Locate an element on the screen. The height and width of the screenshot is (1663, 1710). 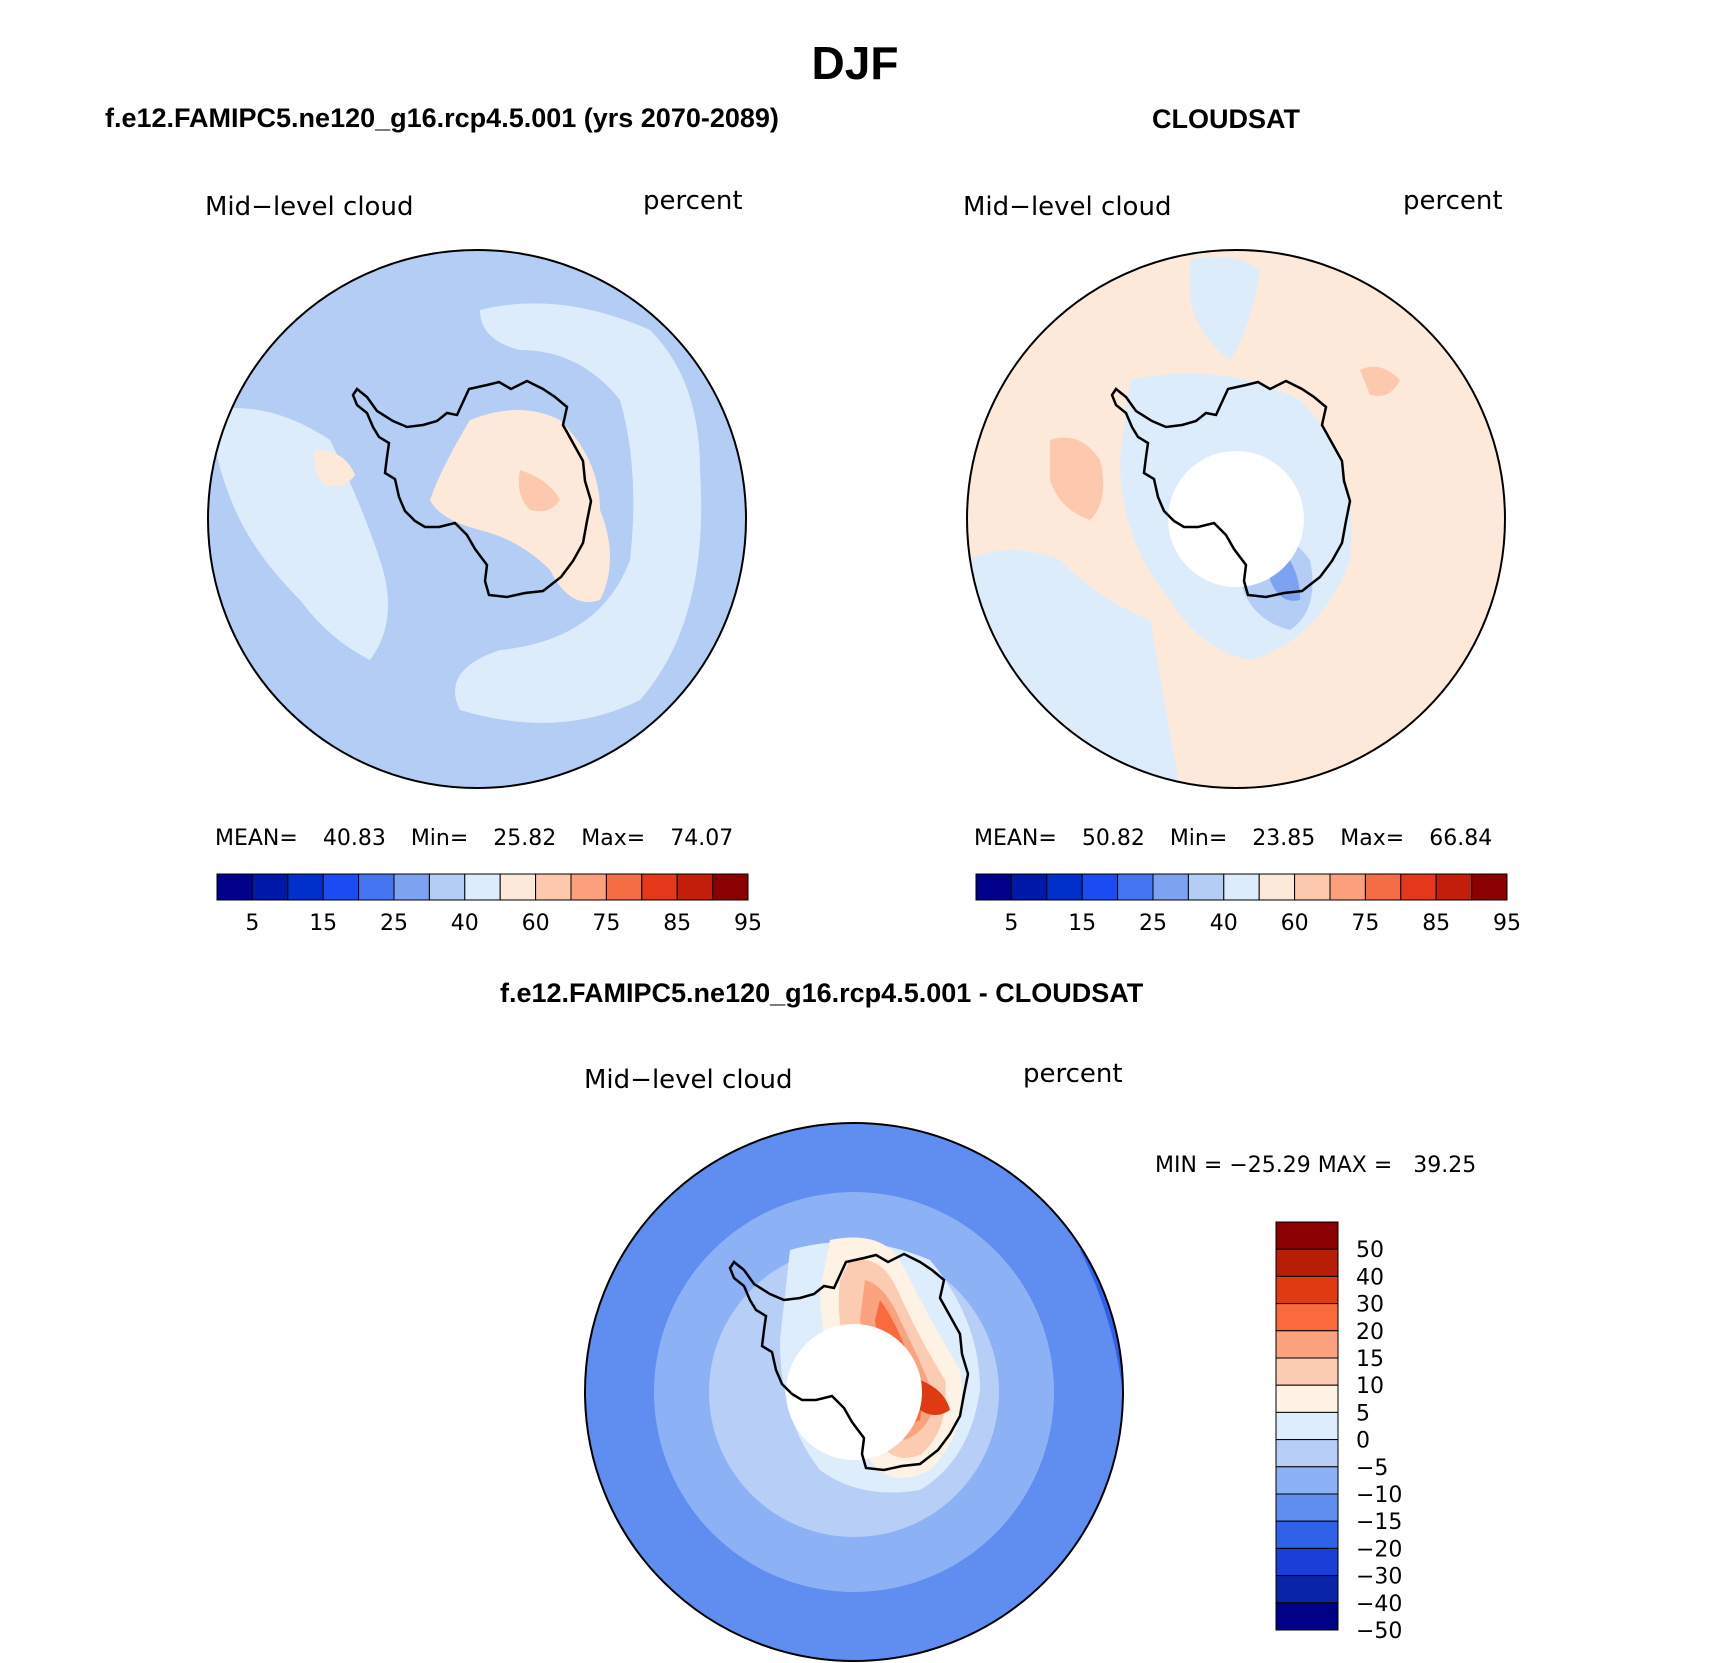
panel2-colorbar-label: 40 is located at coordinates (1224, 923).